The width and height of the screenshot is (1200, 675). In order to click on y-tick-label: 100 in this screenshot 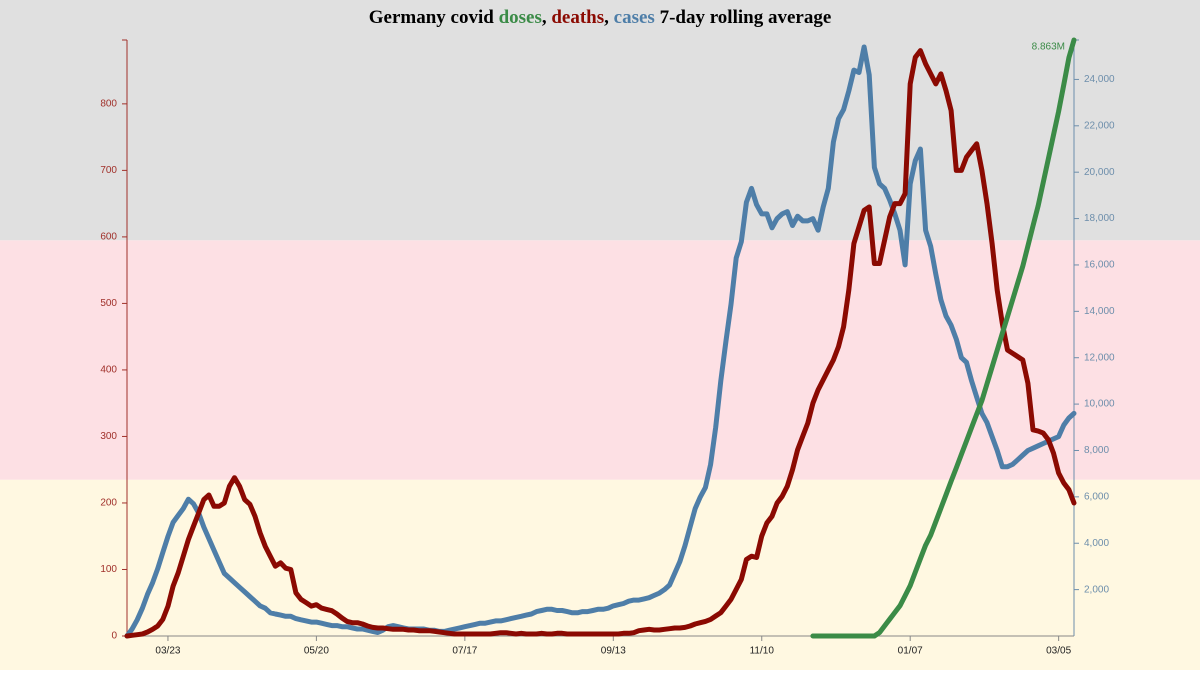, I will do `click(108, 569)`.